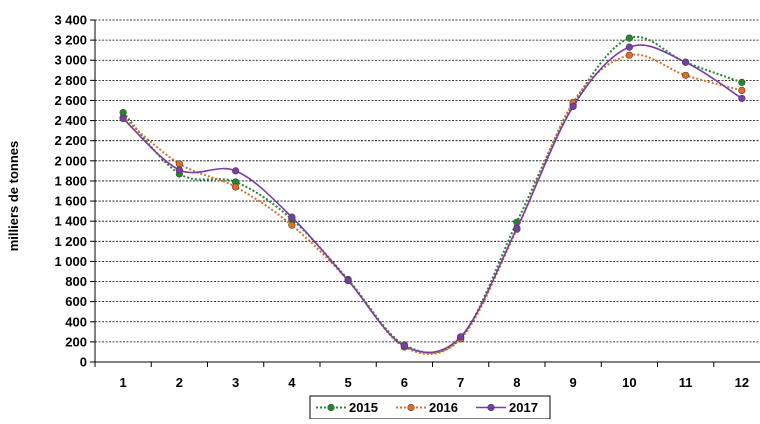  I want to click on y-tick-label: 1 400, so click(70, 221).